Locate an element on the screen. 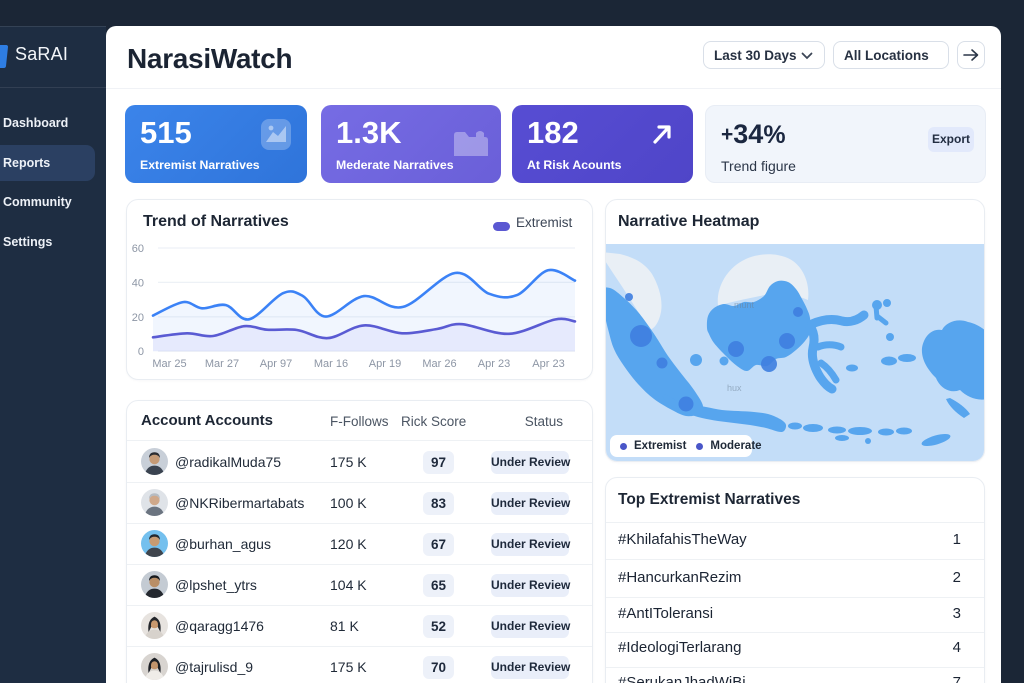 Image resolution: width=1024 pixels, height=683 pixels. svg-text: 0 is located at coordinates (141, 352).